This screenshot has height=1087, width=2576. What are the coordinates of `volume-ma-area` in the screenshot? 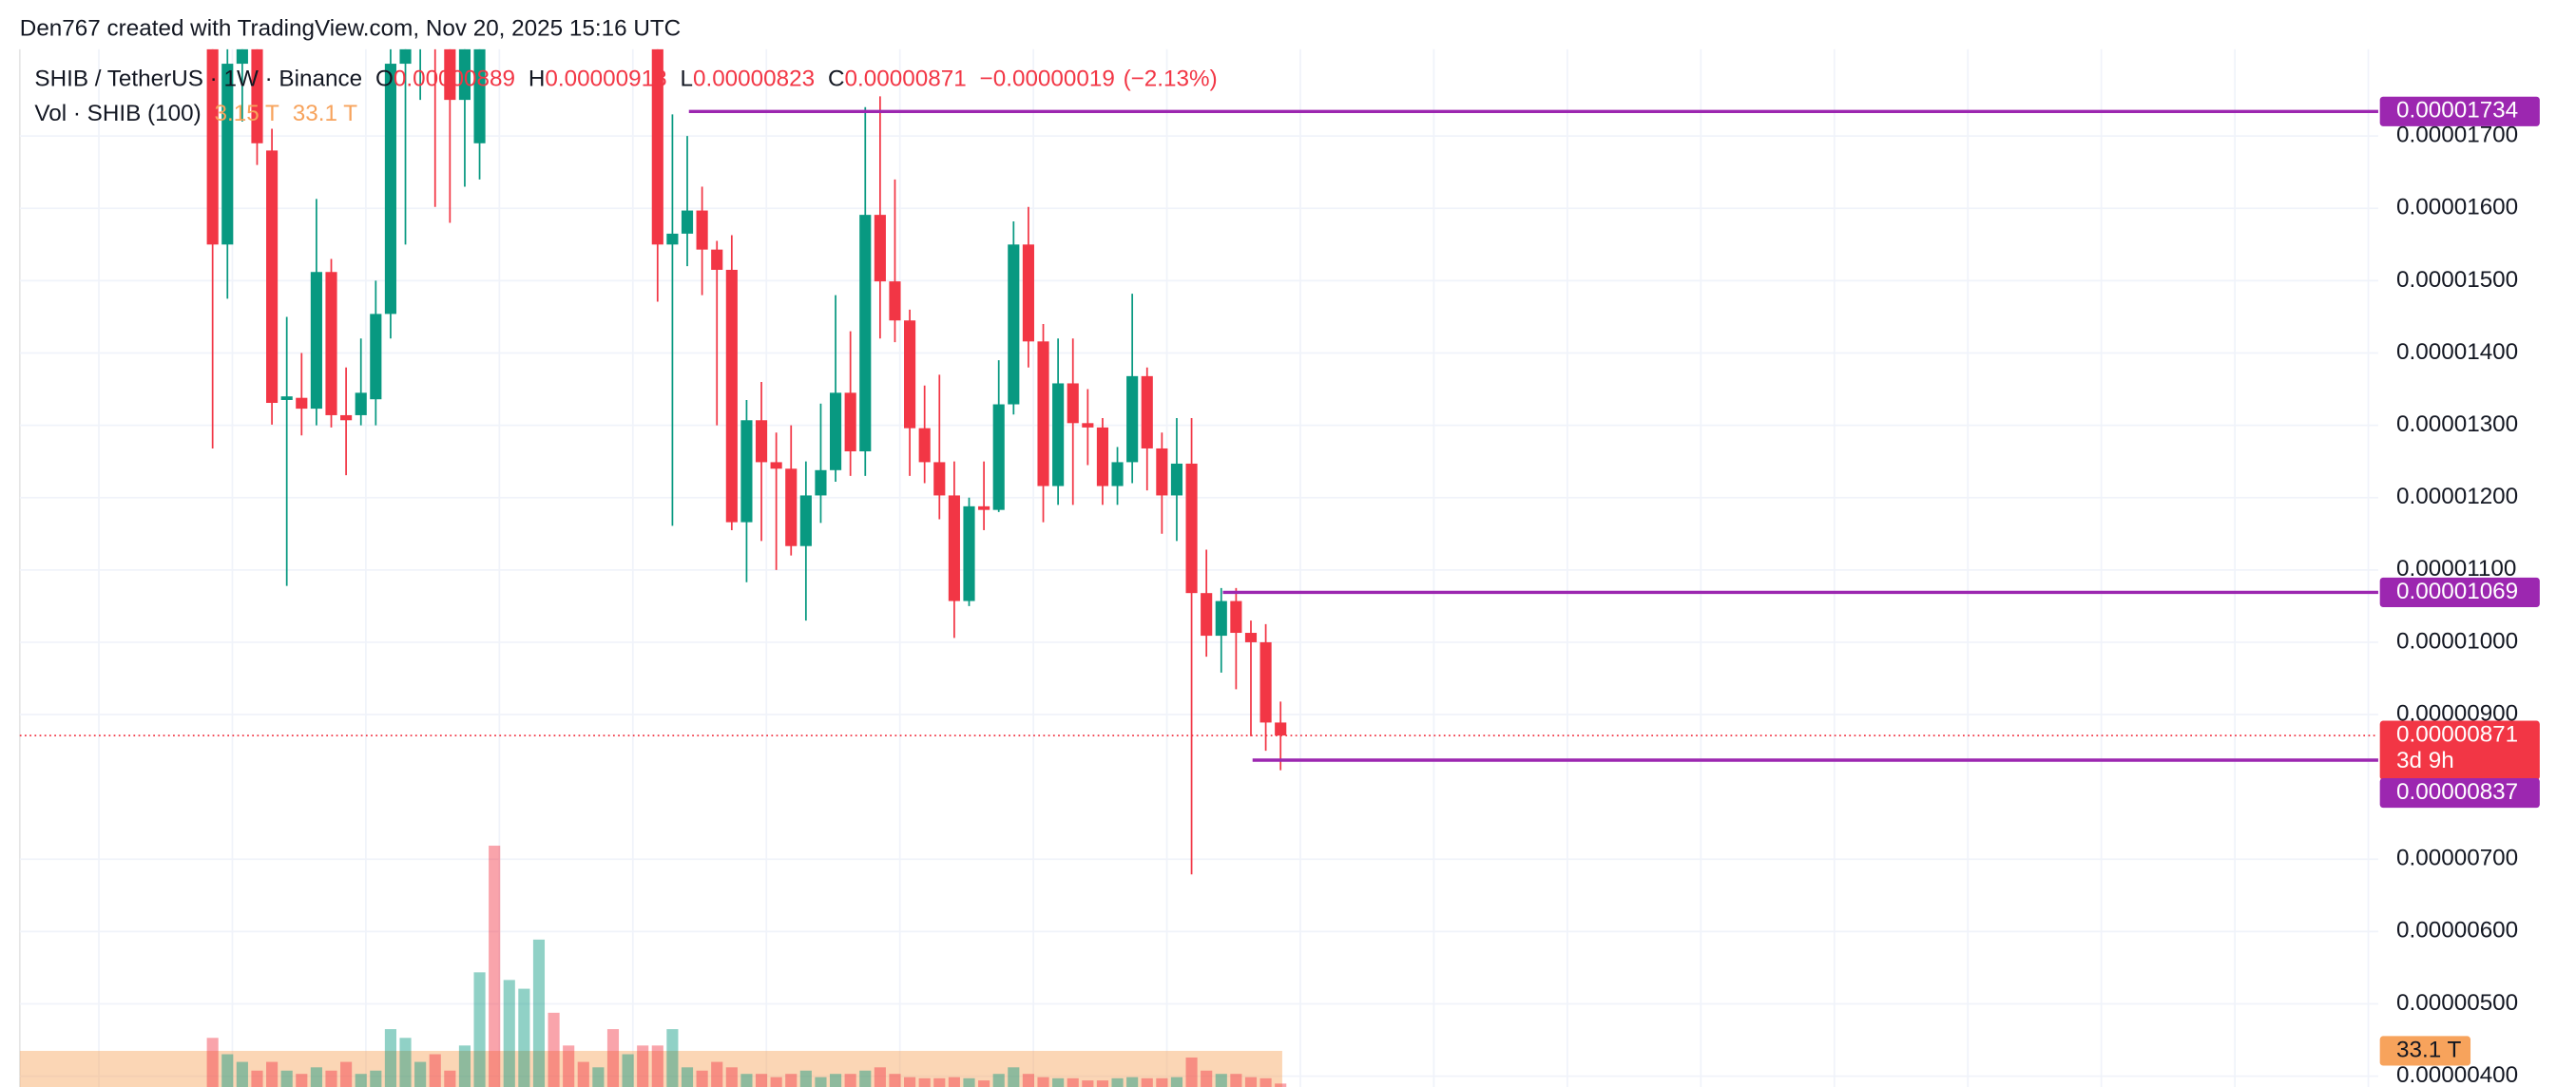 It's located at (651, 1068).